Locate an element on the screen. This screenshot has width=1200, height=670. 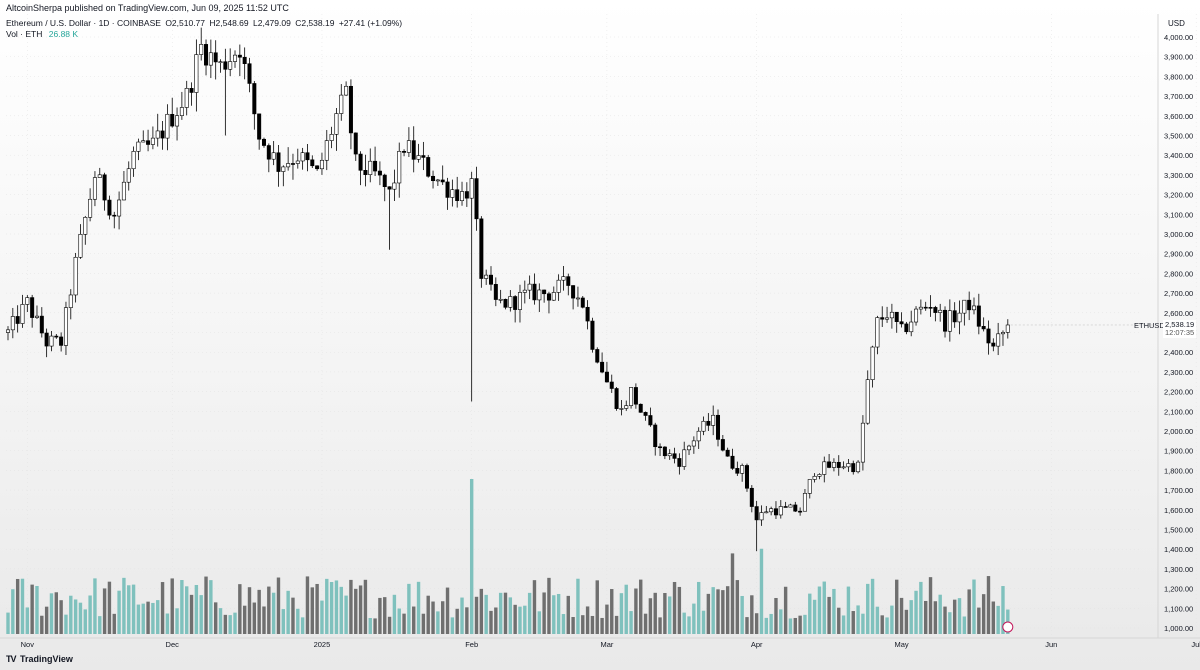
y-tick-label: 2,700.00 is located at coordinates (1178, 293).